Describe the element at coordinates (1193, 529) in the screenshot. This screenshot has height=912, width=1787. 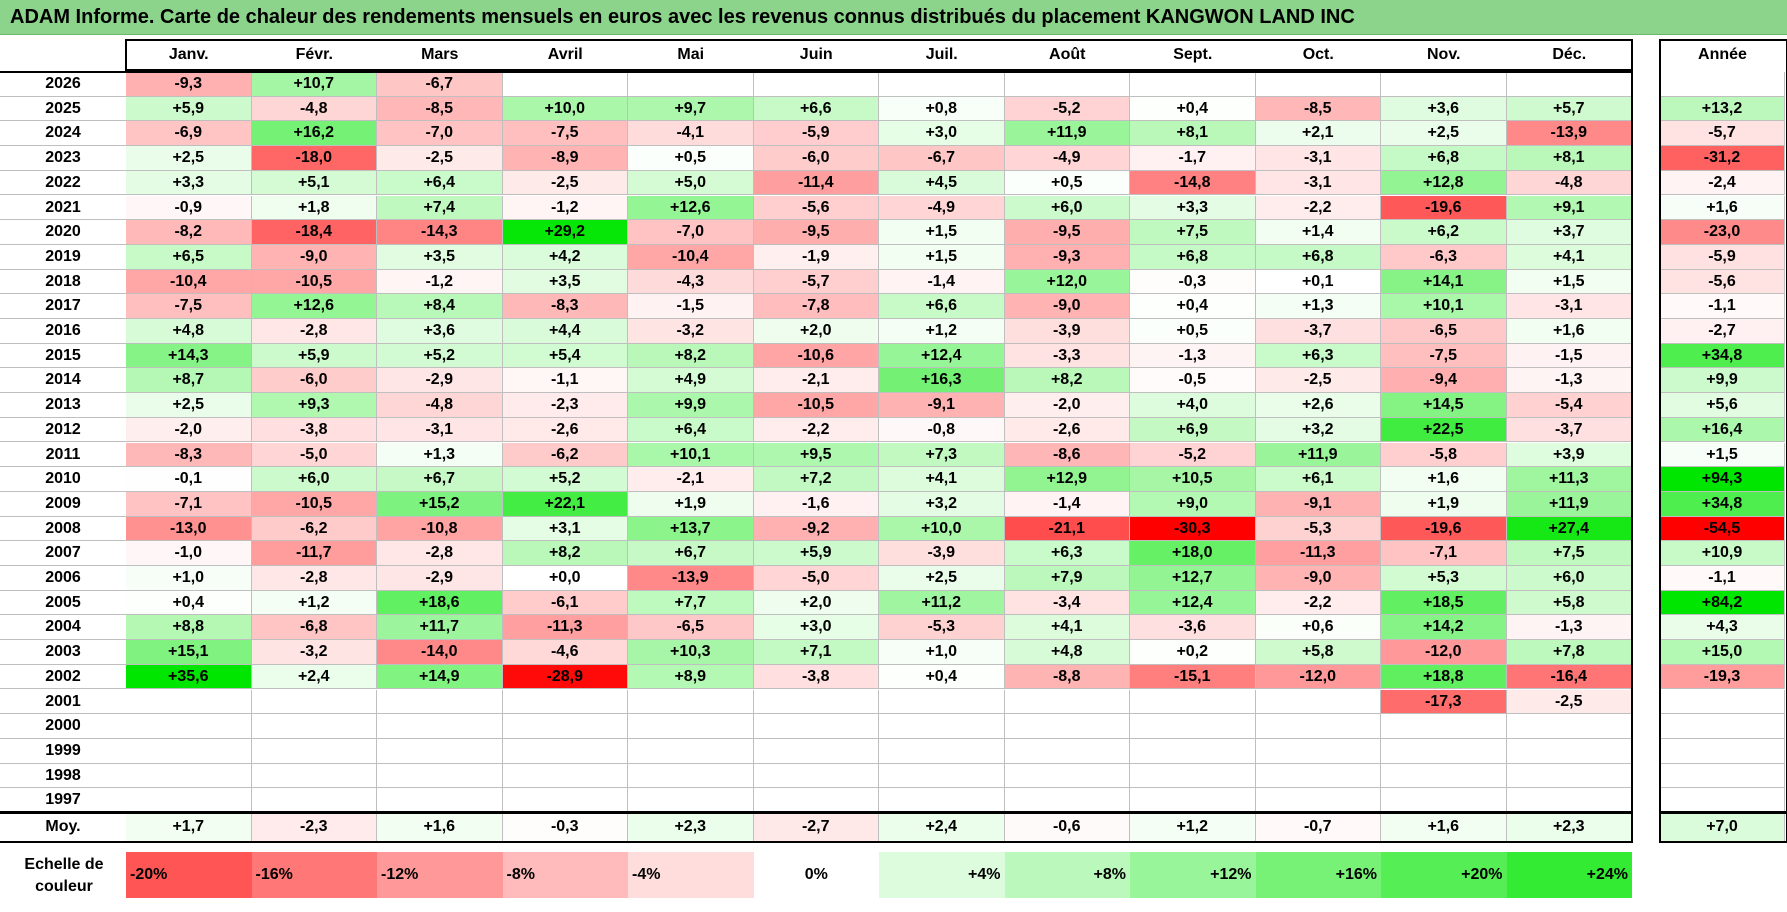
I see `heatmap-cell: -30,3` at that location.